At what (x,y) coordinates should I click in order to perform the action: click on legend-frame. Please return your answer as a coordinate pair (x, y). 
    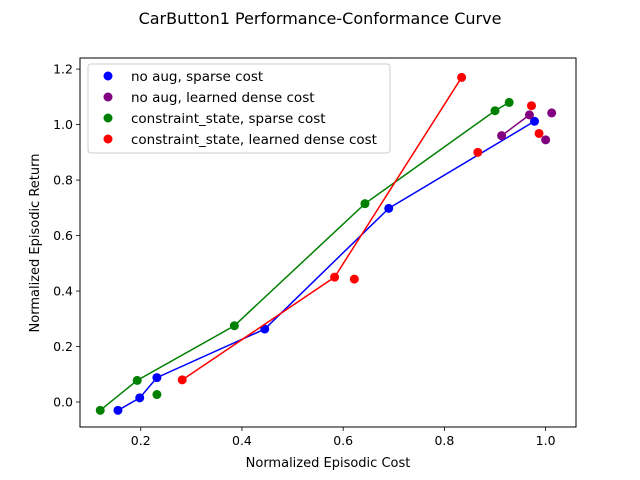
    Looking at the image, I should click on (239, 108).